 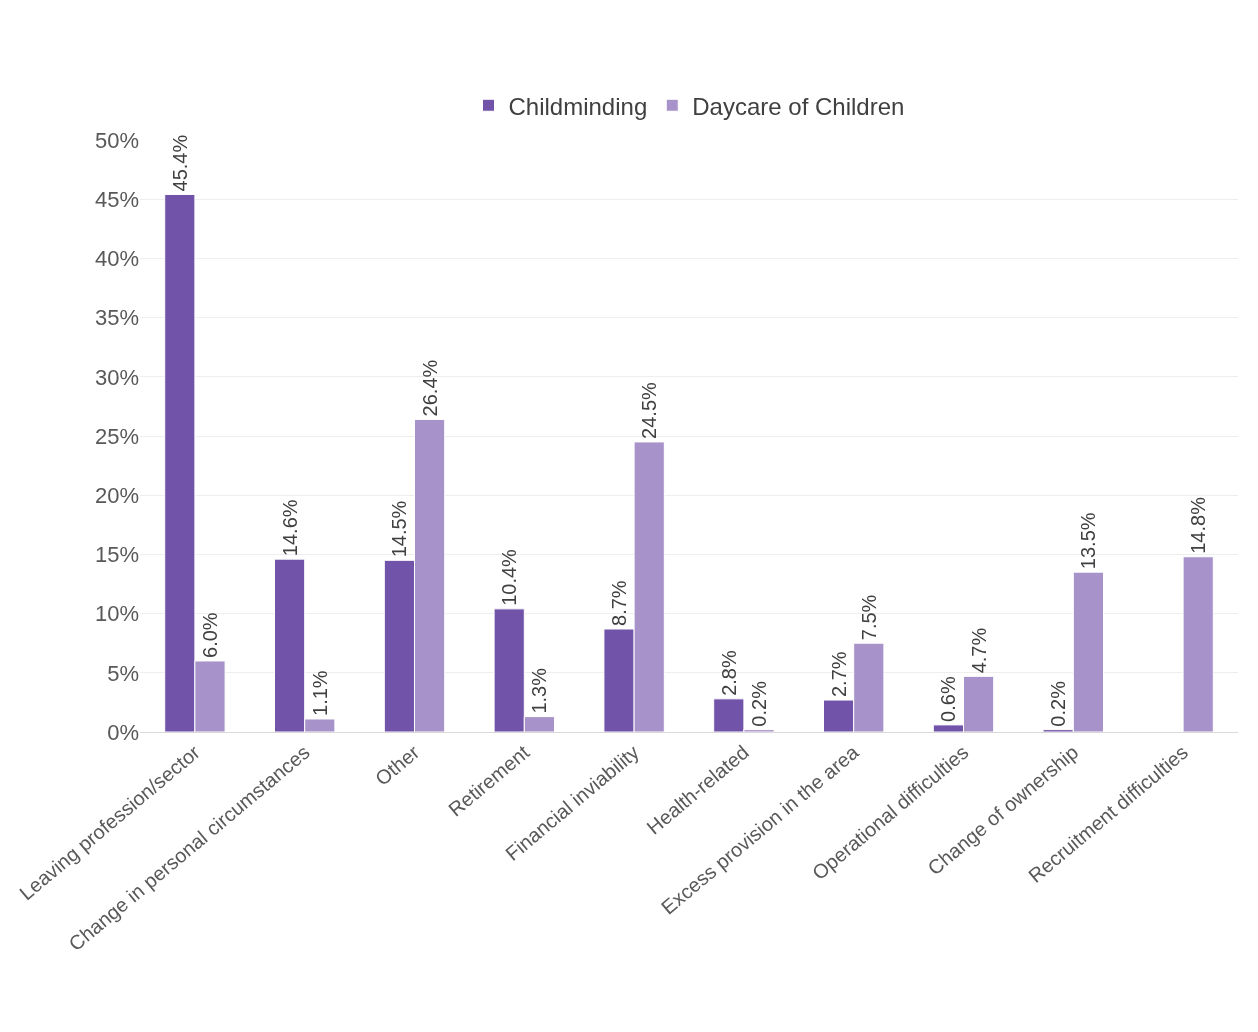 What do you see at coordinates (429, 388) in the screenshot?
I see `data-label: 26.4%` at bounding box center [429, 388].